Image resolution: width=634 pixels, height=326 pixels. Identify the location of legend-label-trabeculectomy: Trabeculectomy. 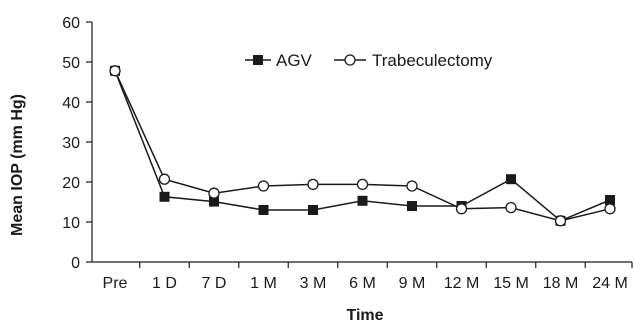
(432, 60).